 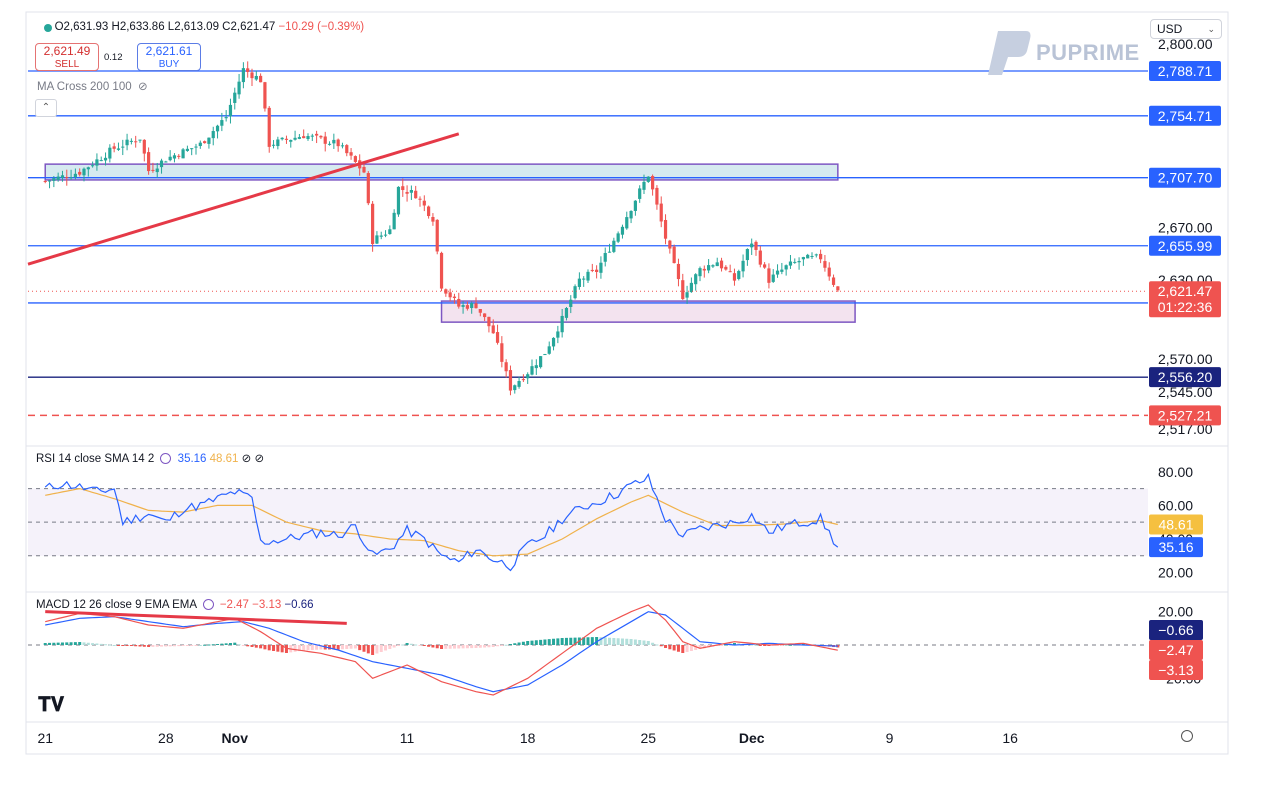 I want to click on level-tag-label: 2,655.99, so click(x=1185, y=246).